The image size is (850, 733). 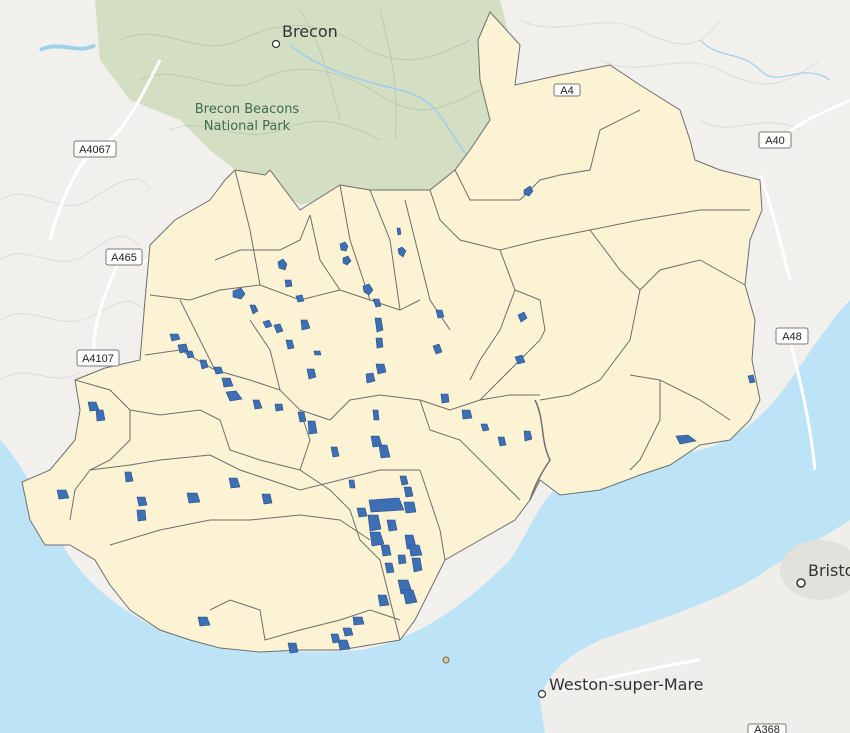 I want to click on svg-text: A4067, so click(x=95, y=150).